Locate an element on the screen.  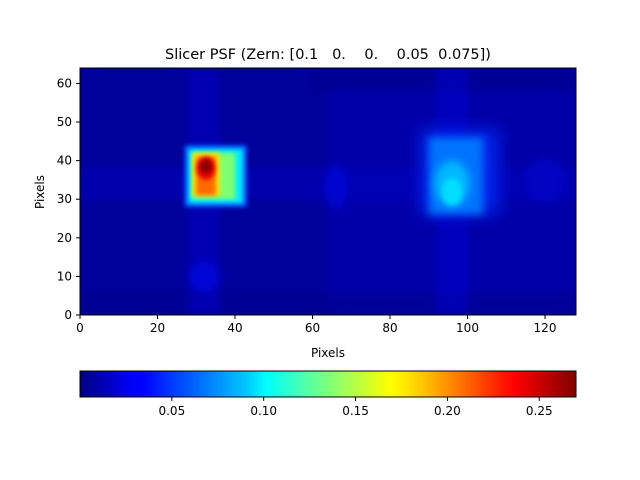
colorbar-frame is located at coordinates (328, 384).